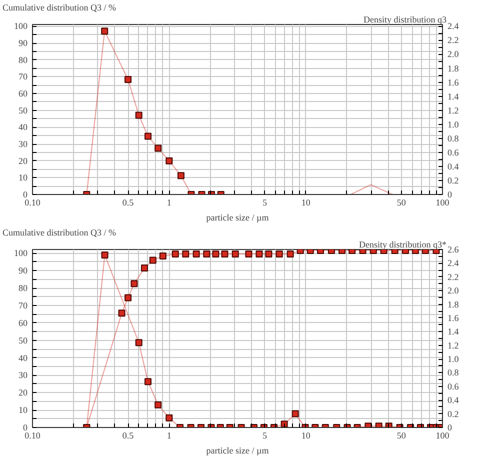 Image resolution: width=498 pixels, height=458 pixels. I want to click on y2-tick-label: 2.6, so click(454, 249).